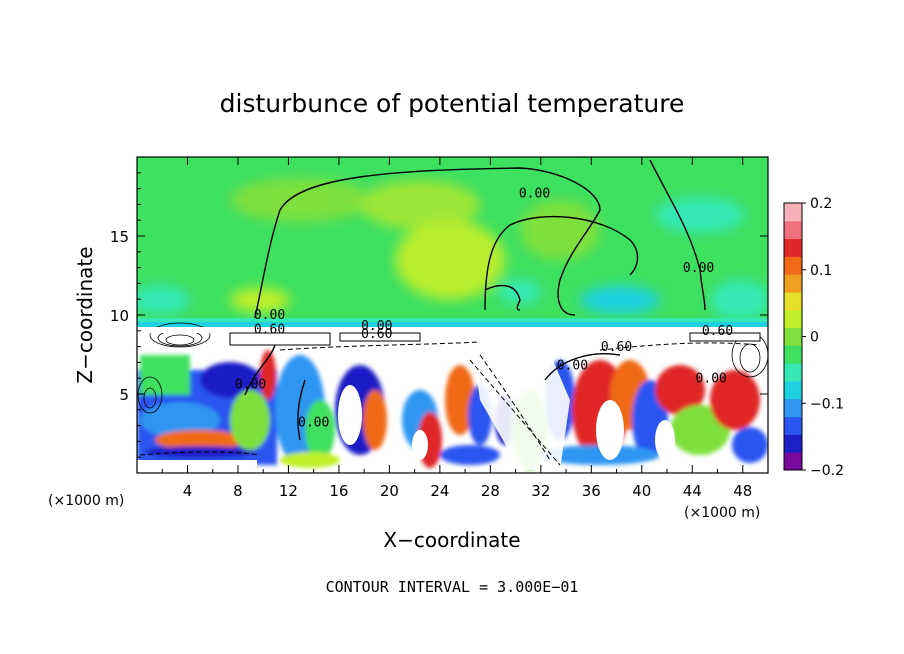 Image resolution: width=904 pixels, height=654 pixels. What do you see at coordinates (452, 324) in the screenshot?
I see `tropopause-band-inner` at bounding box center [452, 324].